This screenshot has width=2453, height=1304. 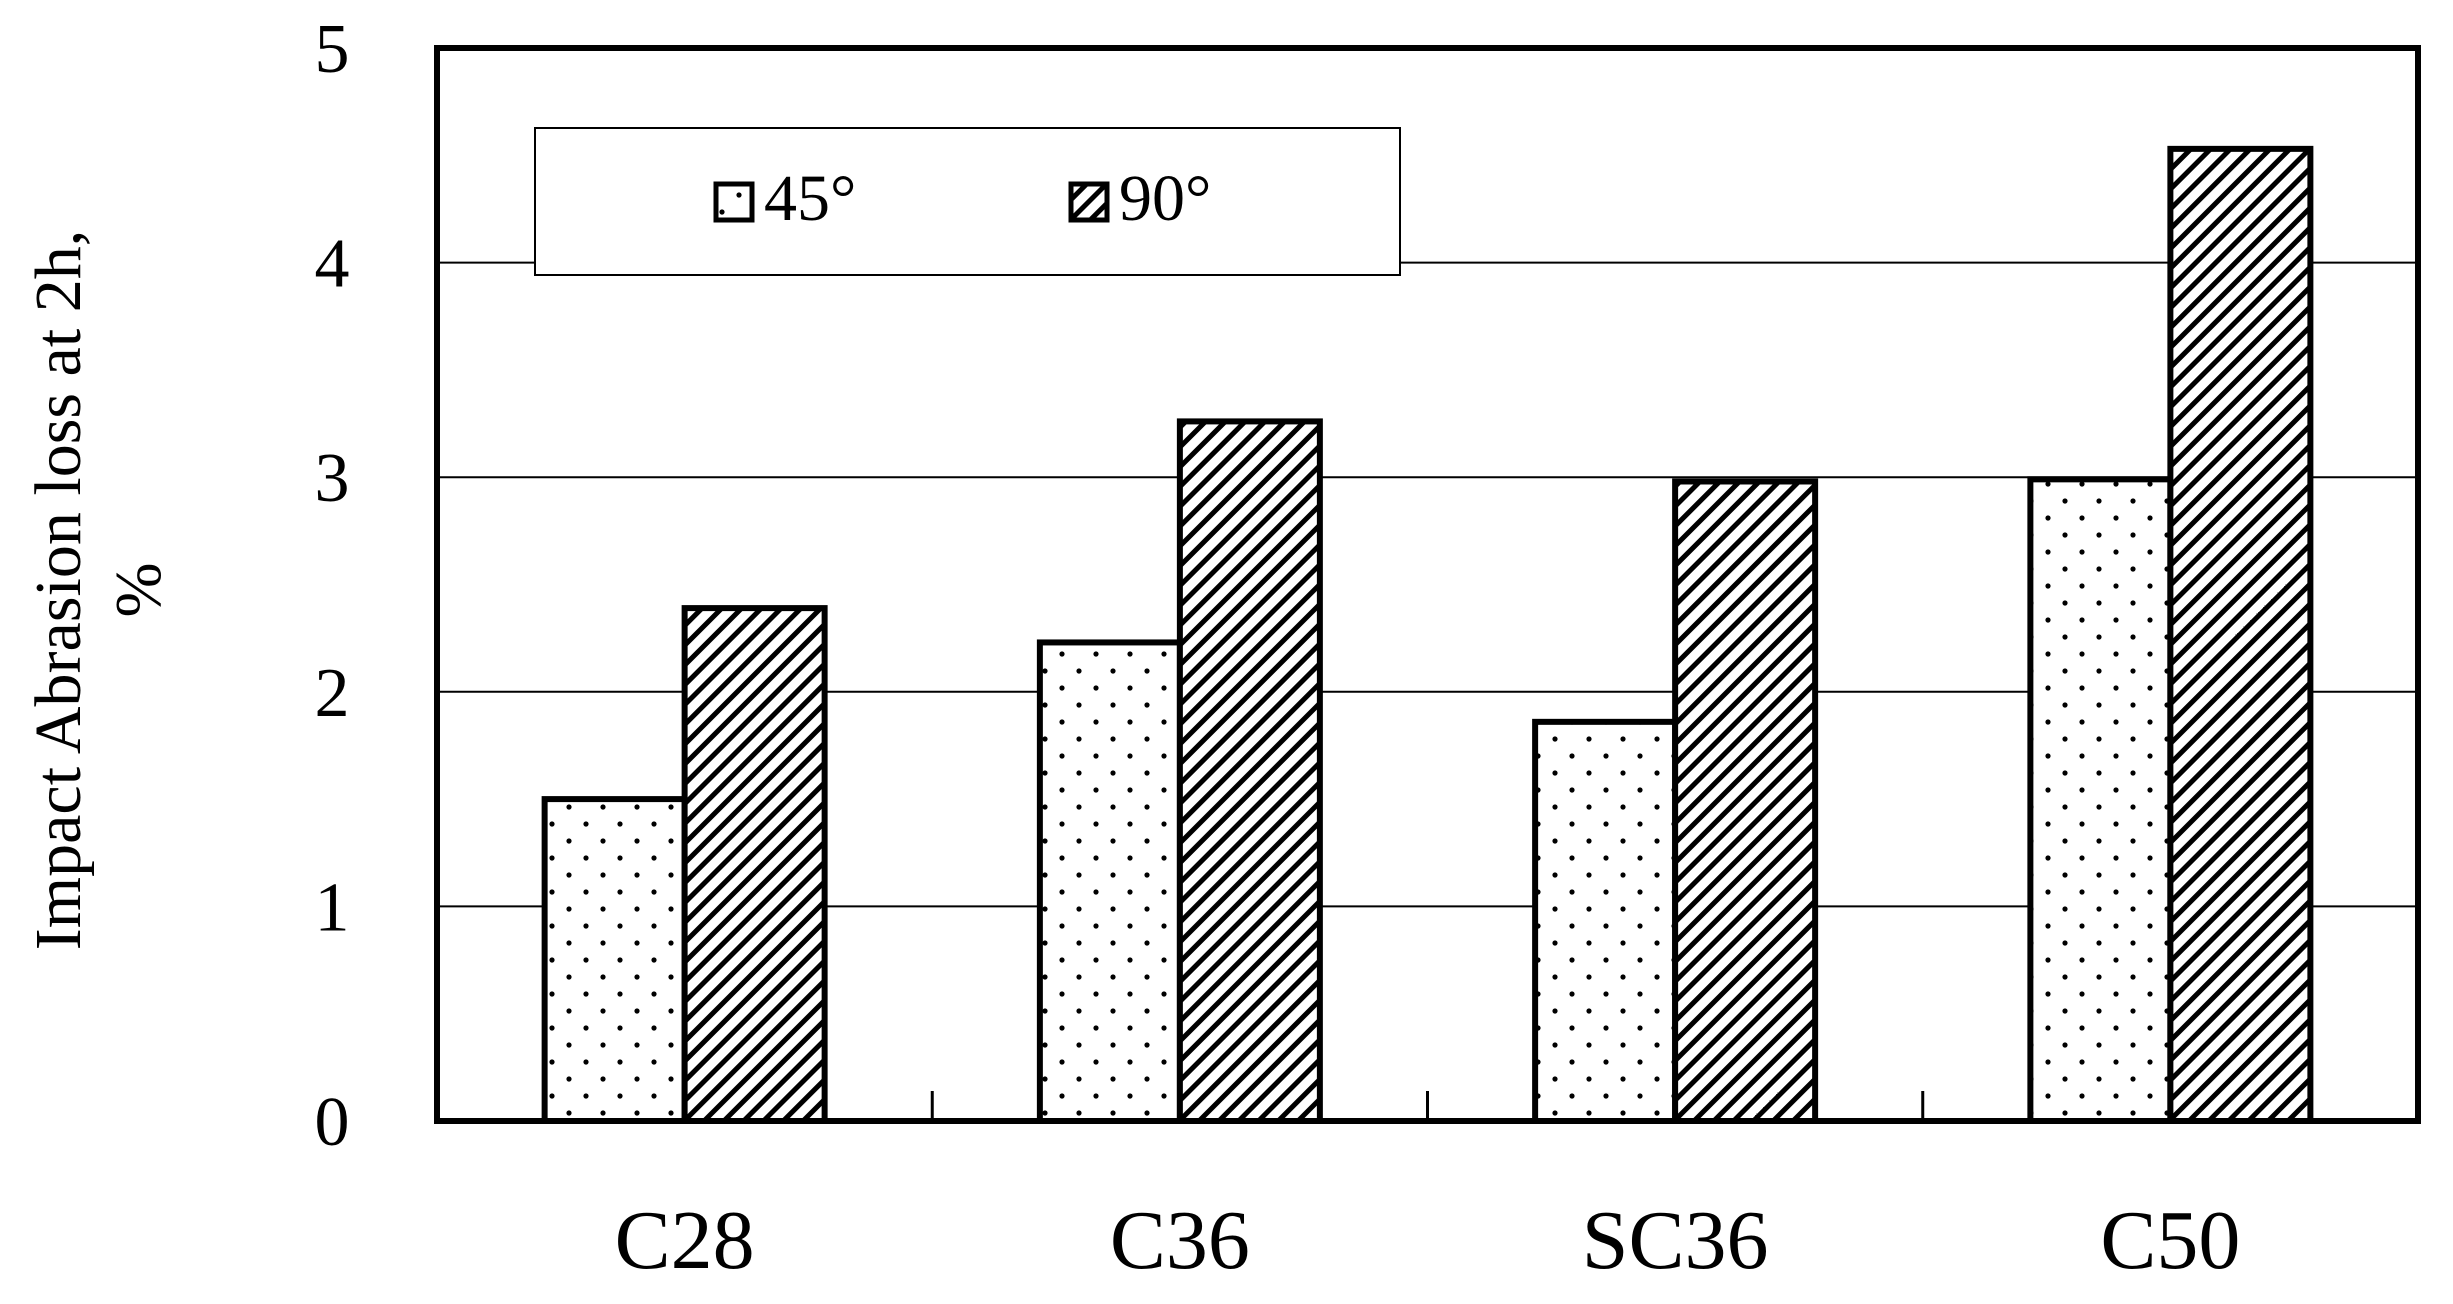 What do you see at coordinates (1745, 801) in the screenshot?
I see `bar-90-sc36` at bounding box center [1745, 801].